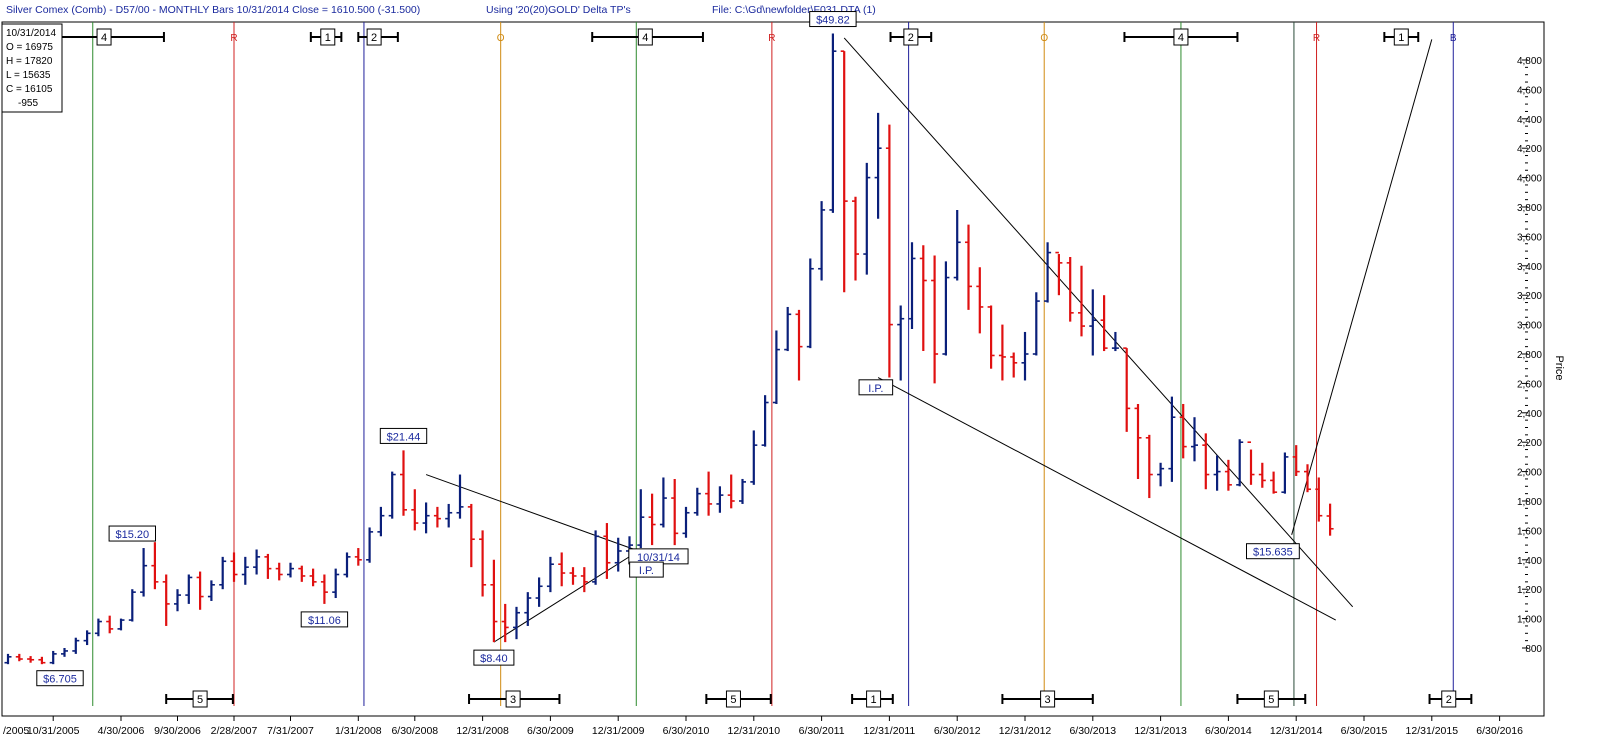  What do you see at coordinates (1529, 531) in the screenshot?
I see `y-tick-label: 1,600` at bounding box center [1529, 531].